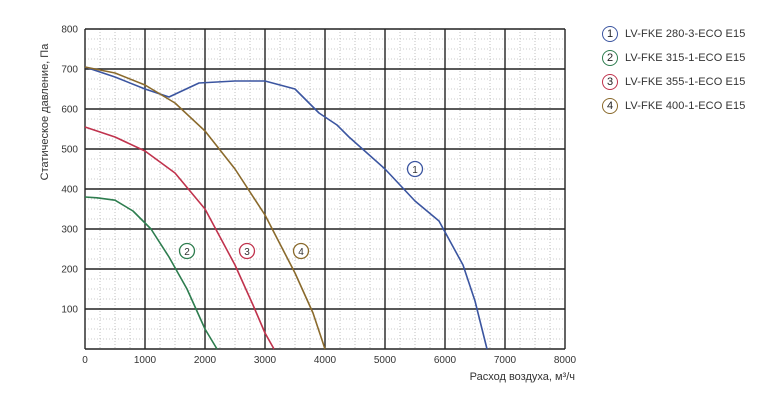 The width and height of the screenshot is (778, 400). What do you see at coordinates (505, 360) in the screenshot?
I see `x-tick-label: 7000` at bounding box center [505, 360].